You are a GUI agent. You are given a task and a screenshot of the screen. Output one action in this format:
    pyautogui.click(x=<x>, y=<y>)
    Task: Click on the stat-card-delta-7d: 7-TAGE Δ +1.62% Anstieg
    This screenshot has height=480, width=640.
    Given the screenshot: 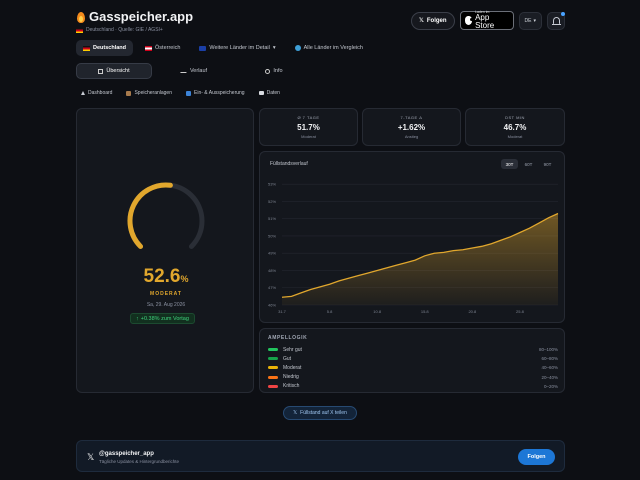 What is the action you would take?
    pyautogui.click(x=411, y=127)
    